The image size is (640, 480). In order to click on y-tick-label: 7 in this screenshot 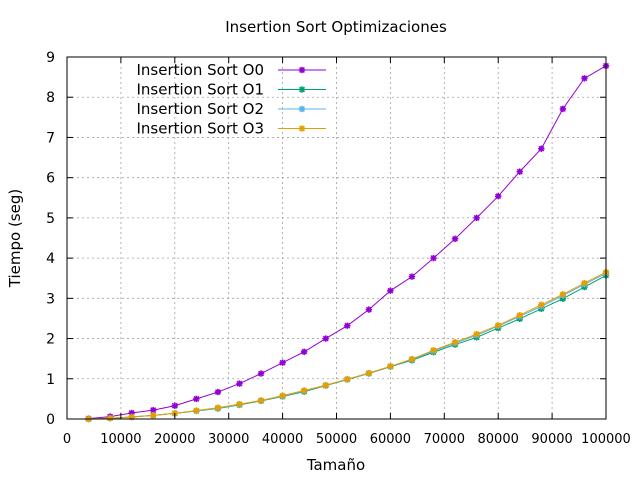, I will do `click(50, 138)`.